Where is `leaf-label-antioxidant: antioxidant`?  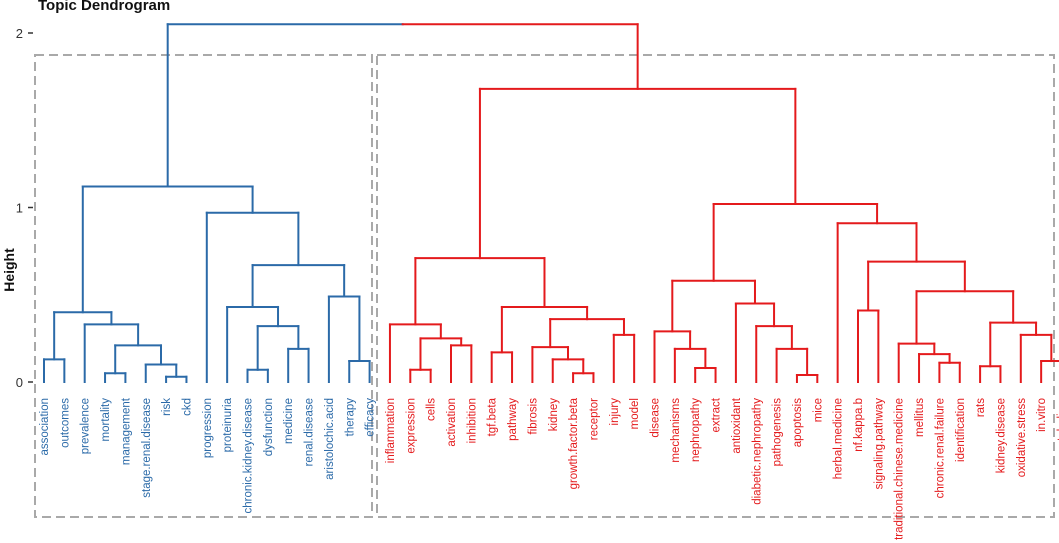
leaf-label-antioxidant: antioxidant is located at coordinates (737, 425).